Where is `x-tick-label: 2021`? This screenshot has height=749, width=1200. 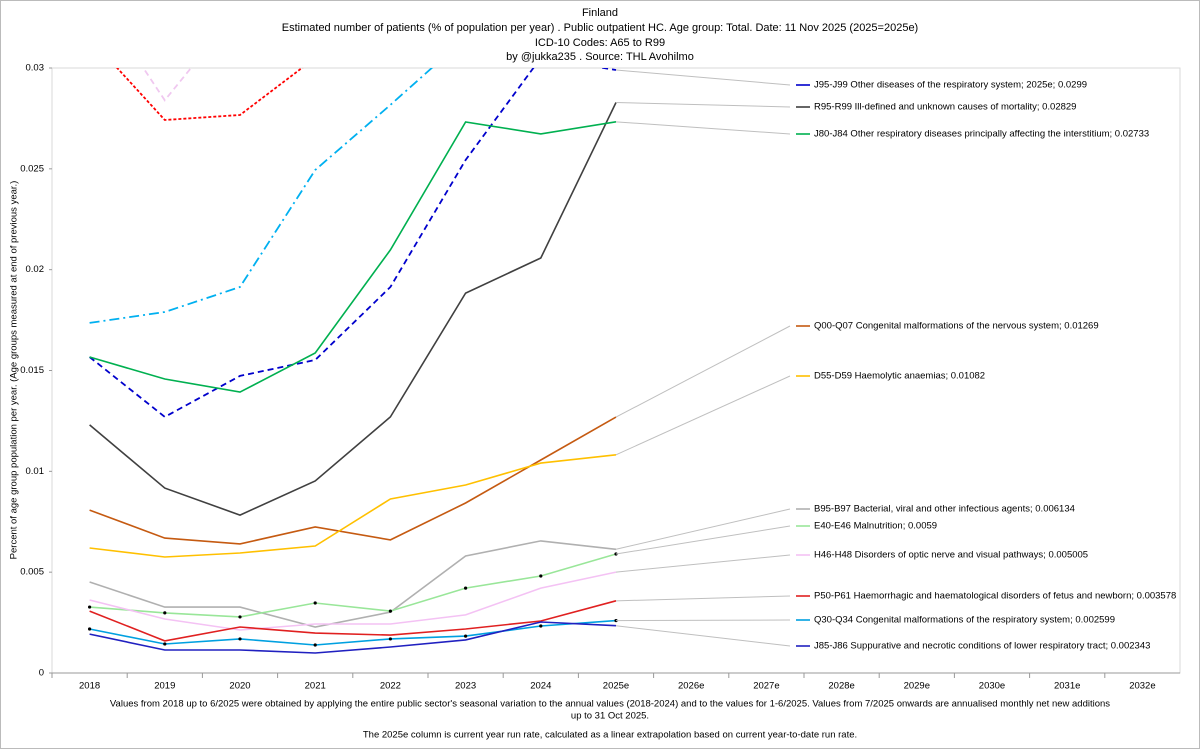
x-tick-label: 2021 is located at coordinates (315, 686).